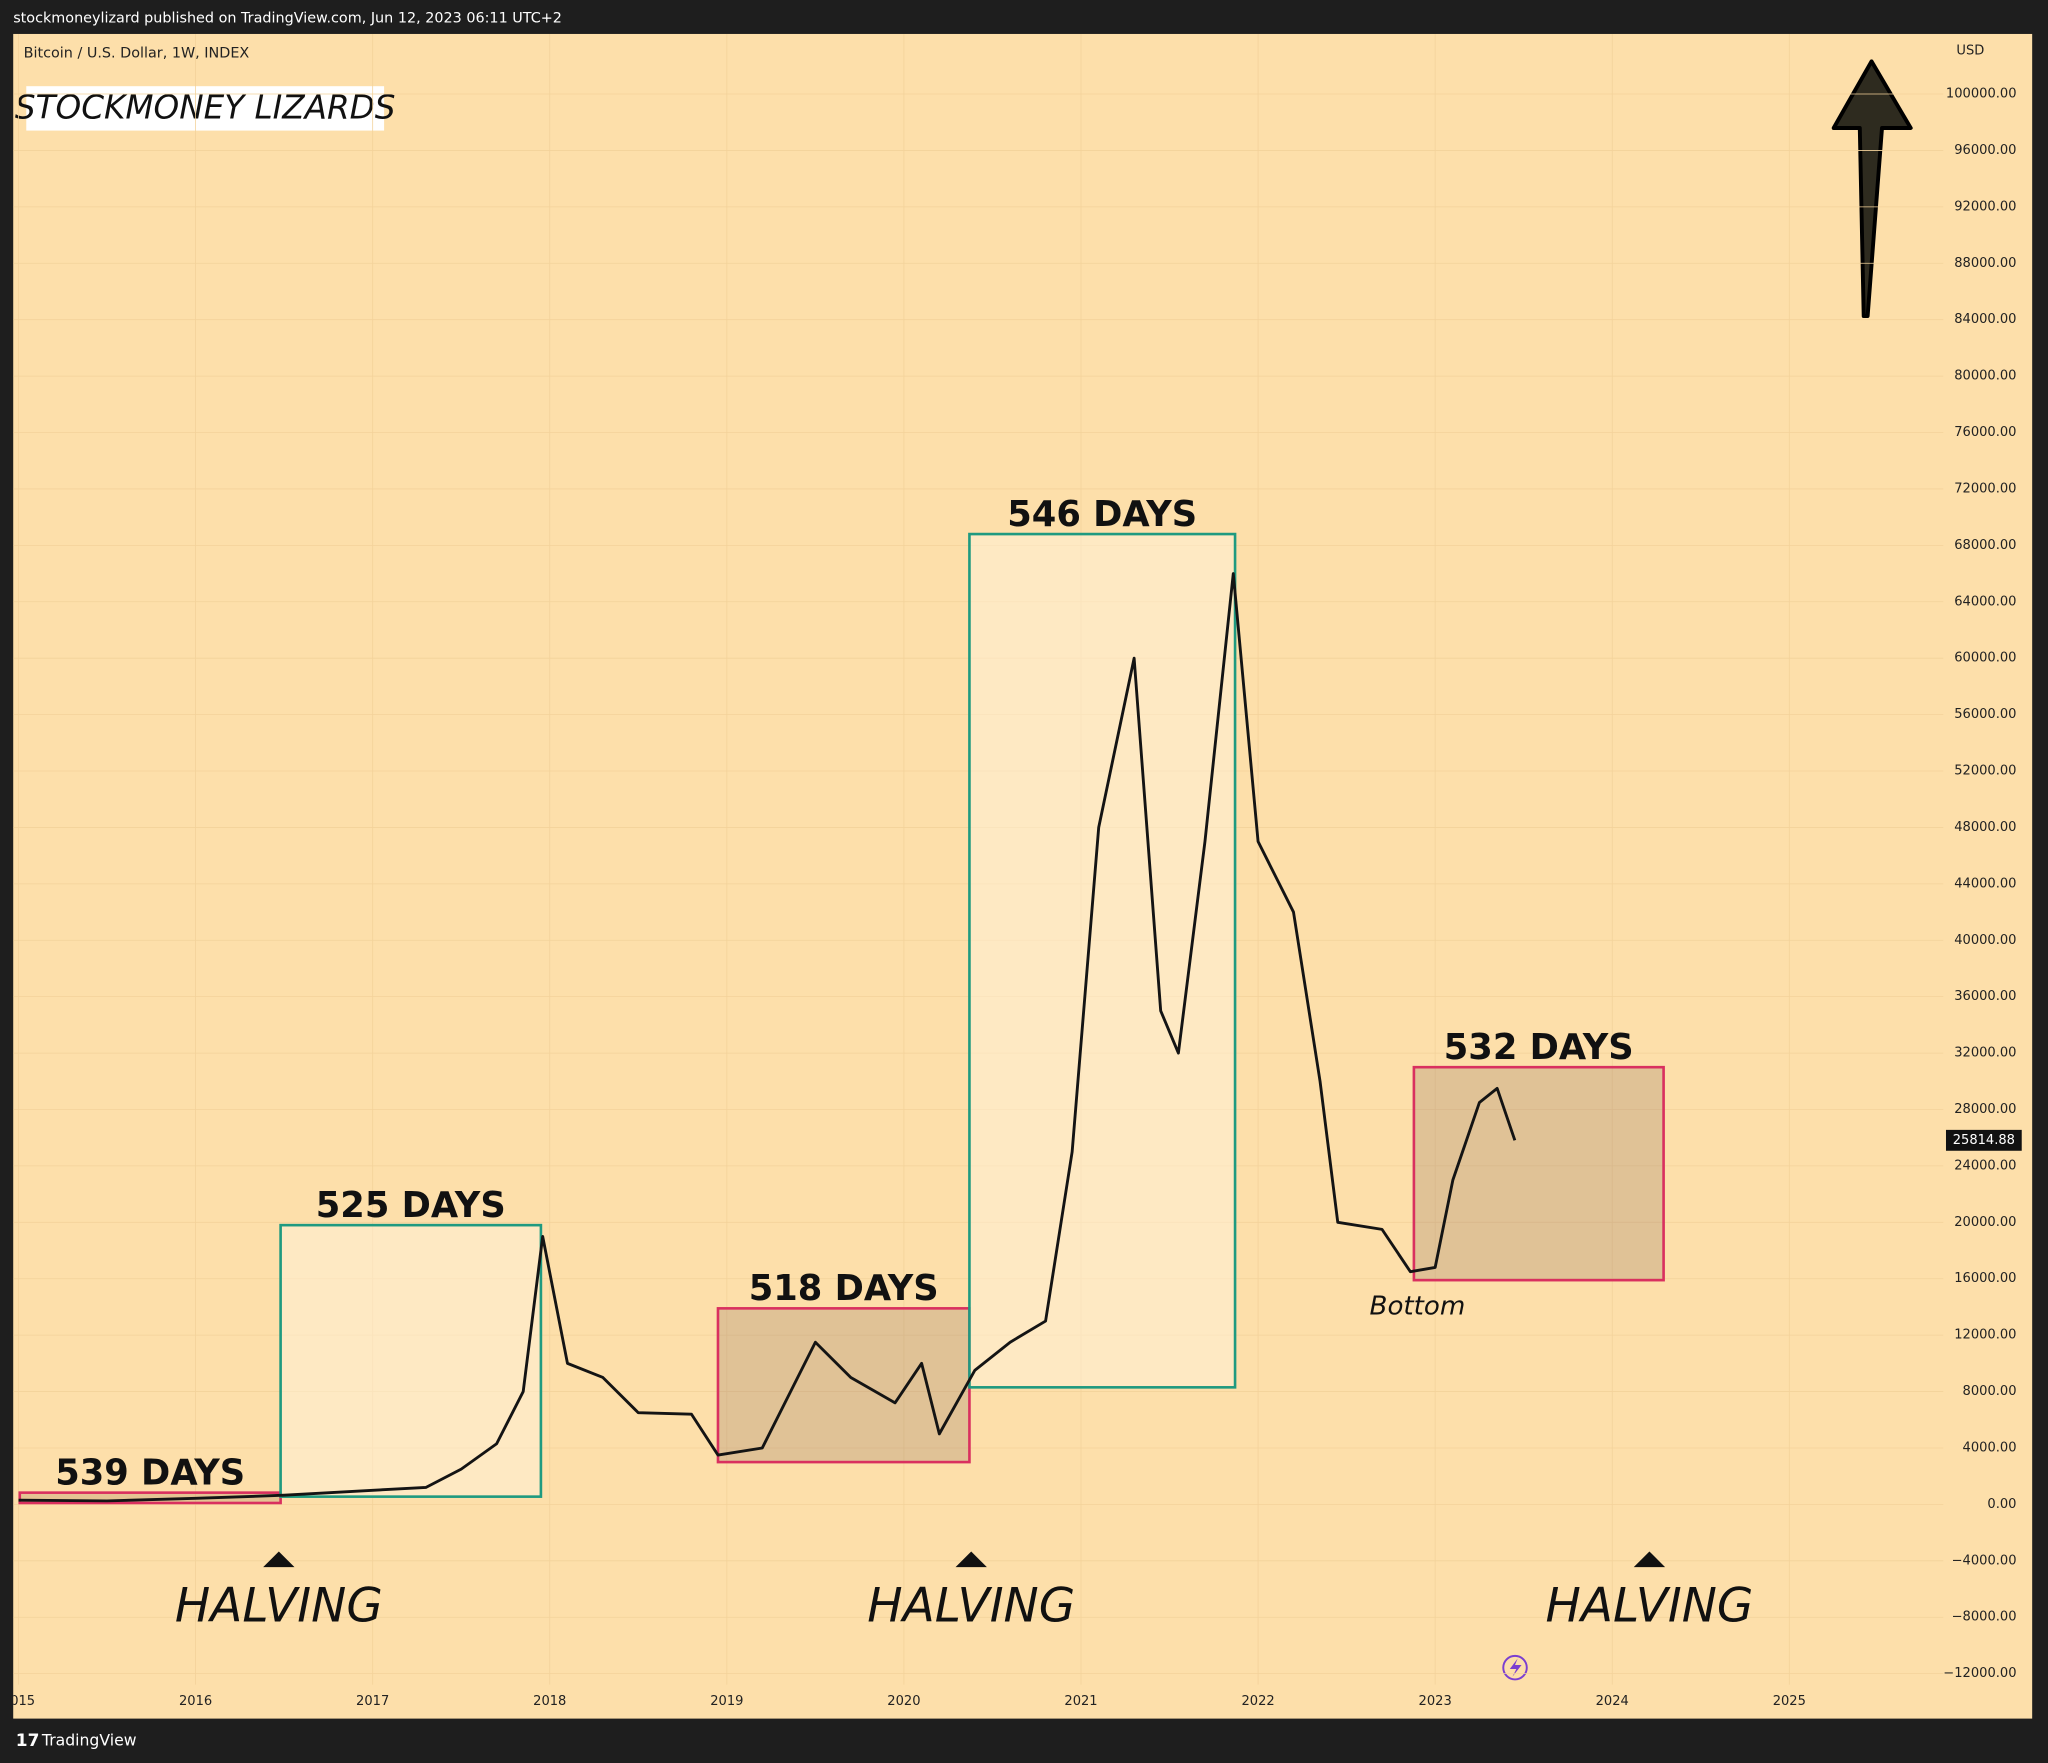  What do you see at coordinates (1985, 827) in the screenshot?
I see `y-tick-label: 48000.00` at bounding box center [1985, 827].